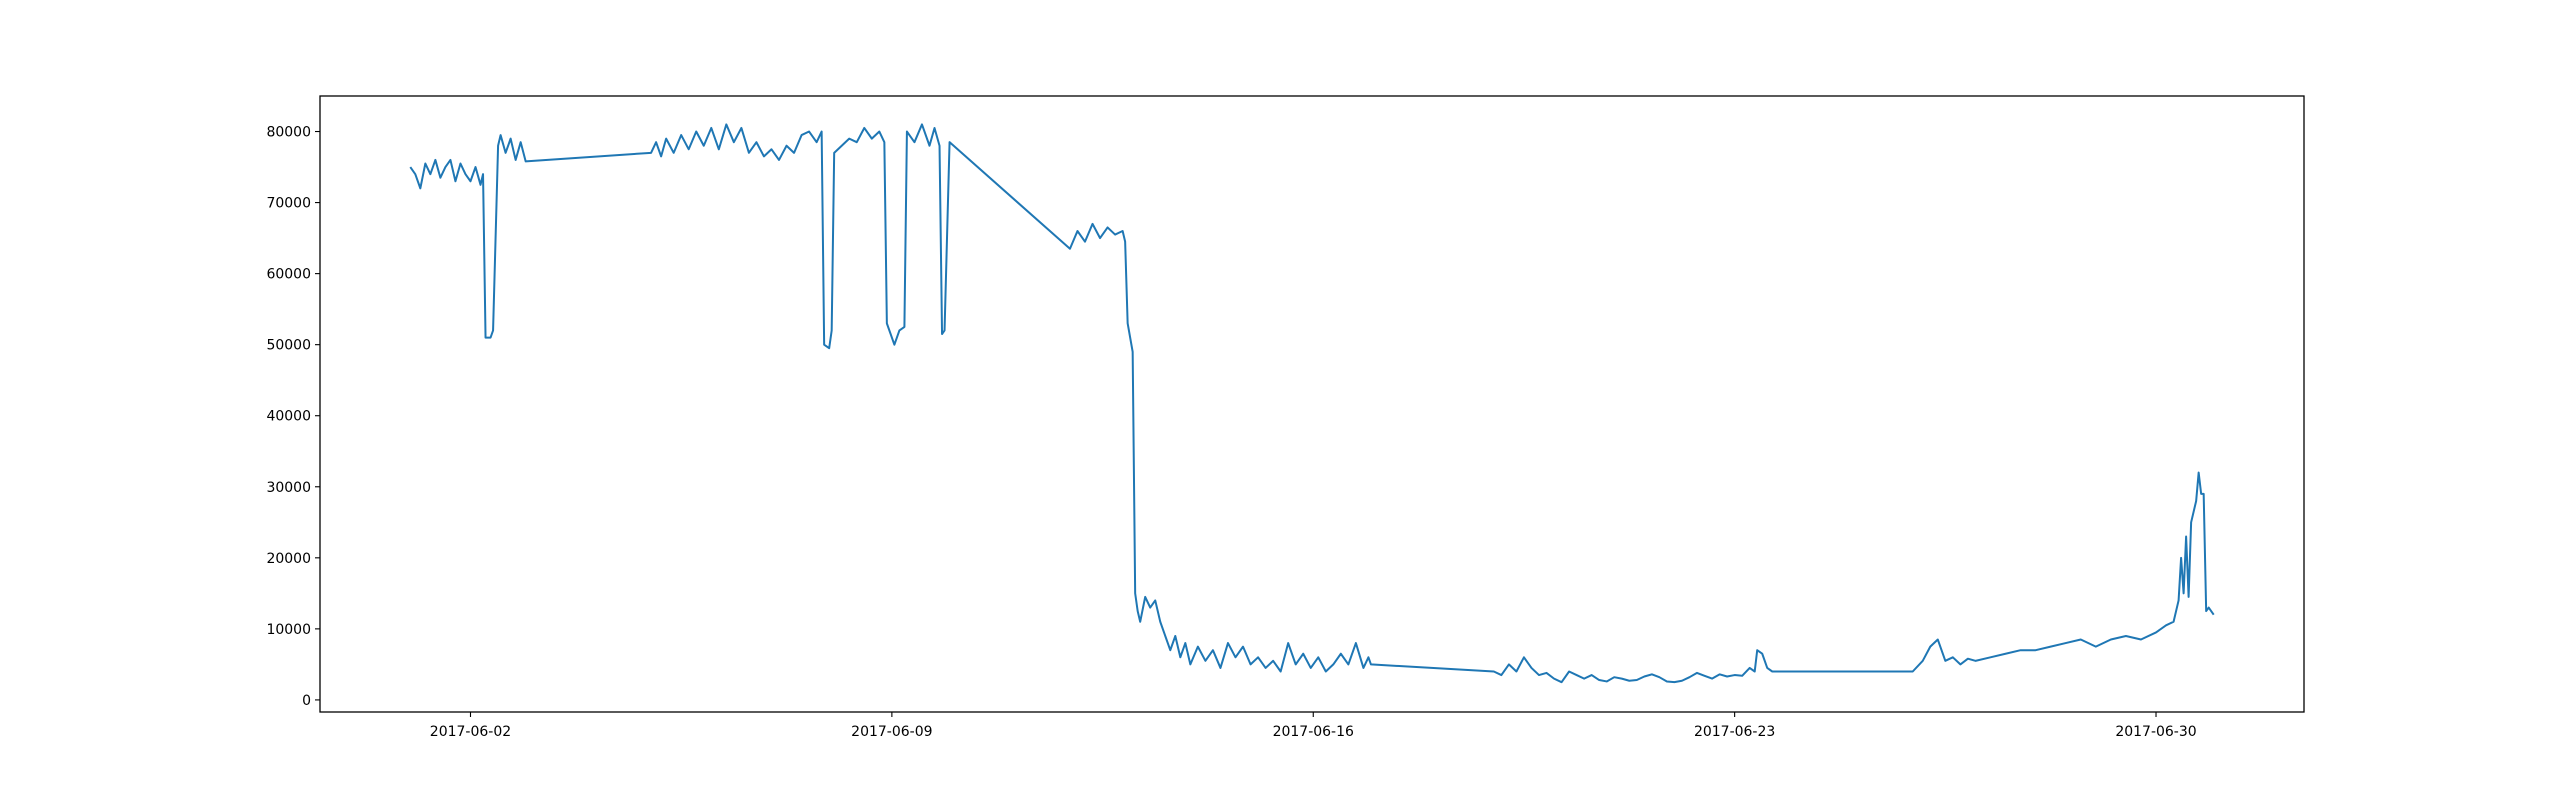  What do you see at coordinates (288, 346) in the screenshot?
I see `y-tick-label: 50000` at bounding box center [288, 346].